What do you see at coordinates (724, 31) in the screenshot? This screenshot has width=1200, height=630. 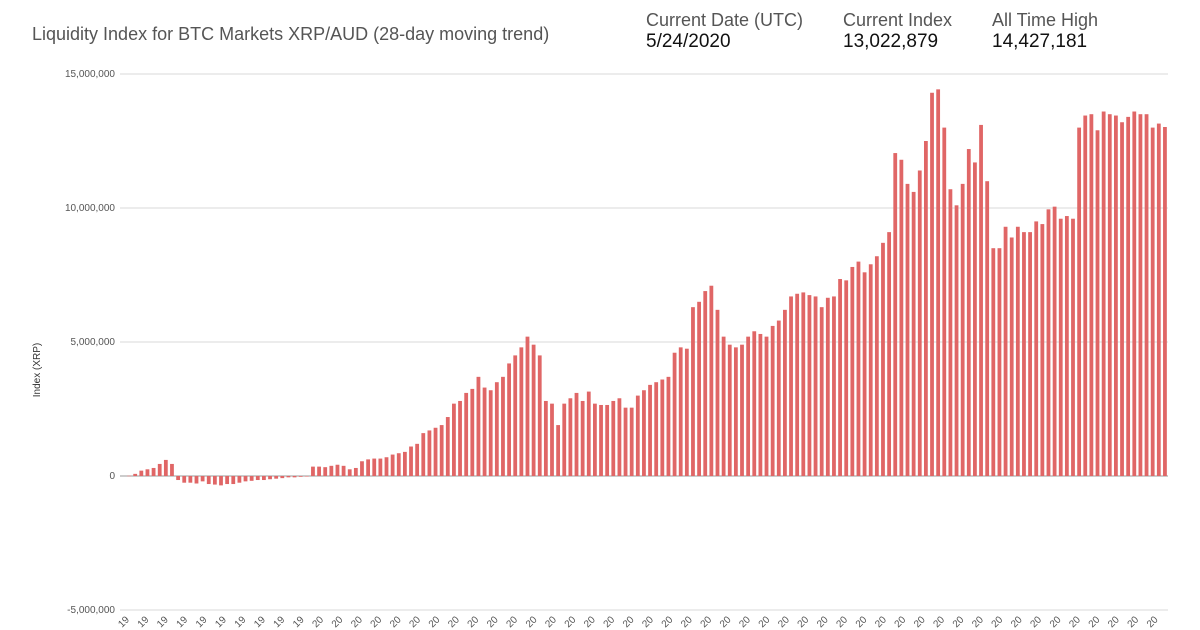 I see `current-date-stat: Current Date (UTC) 5/24/2020` at bounding box center [724, 31].